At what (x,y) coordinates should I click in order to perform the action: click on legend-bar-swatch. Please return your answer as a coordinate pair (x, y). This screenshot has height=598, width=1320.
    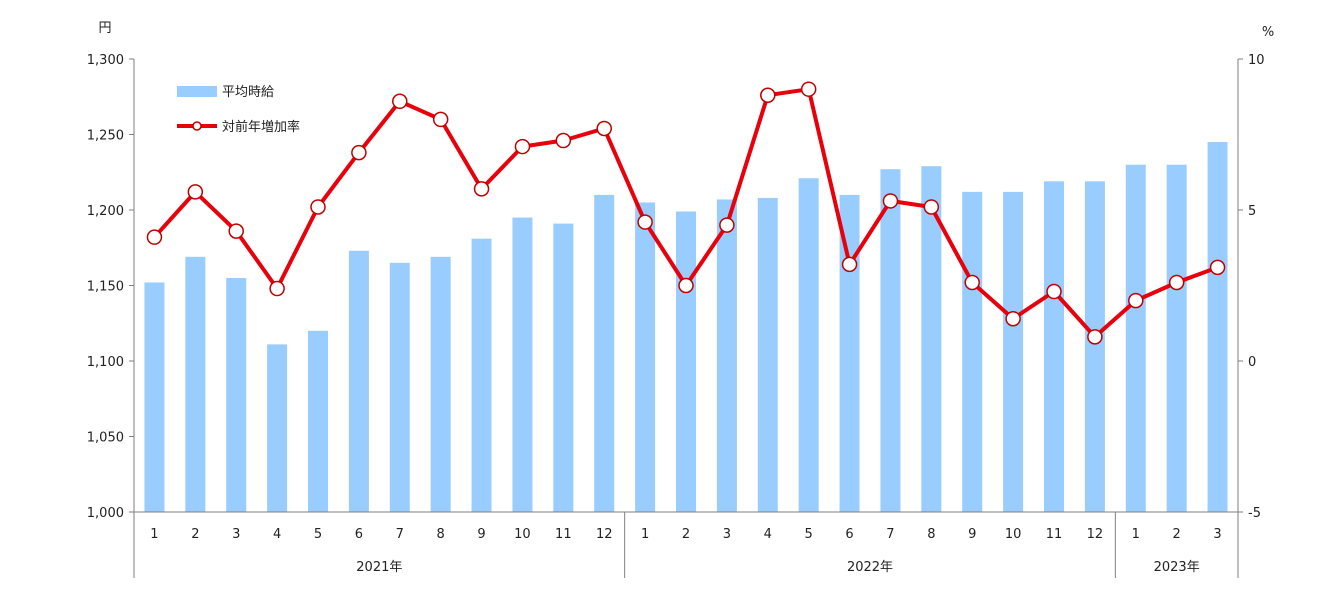
    Looking at the image, I should click on (197, 91).